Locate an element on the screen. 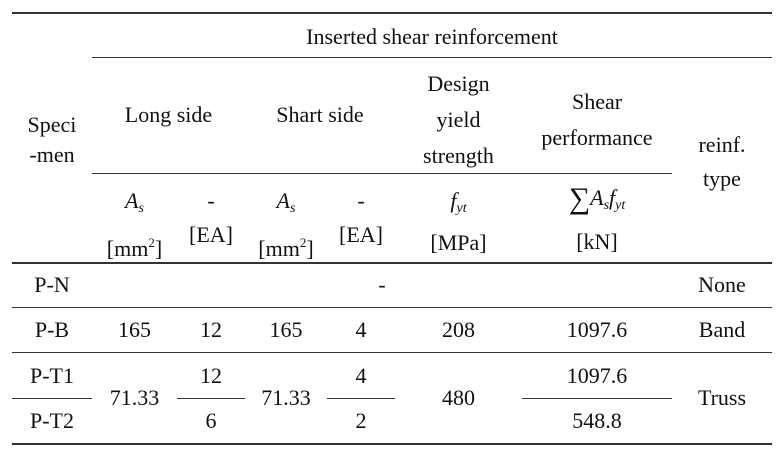  unit-short-ea-dash: - is located at coordinates (361, 200).